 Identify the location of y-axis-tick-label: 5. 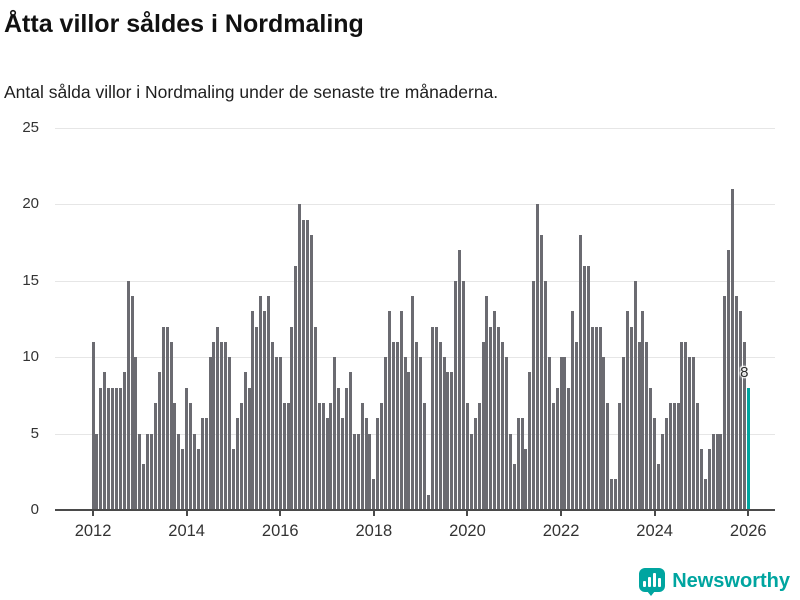
(34, 433).